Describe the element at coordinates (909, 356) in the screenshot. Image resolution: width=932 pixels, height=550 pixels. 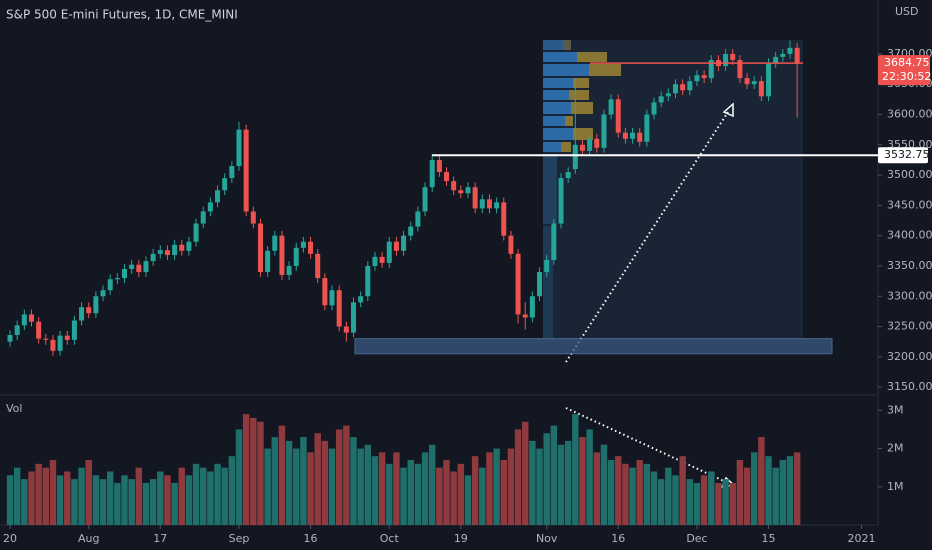
I see `y-tick-label: 3200.00` at that location.